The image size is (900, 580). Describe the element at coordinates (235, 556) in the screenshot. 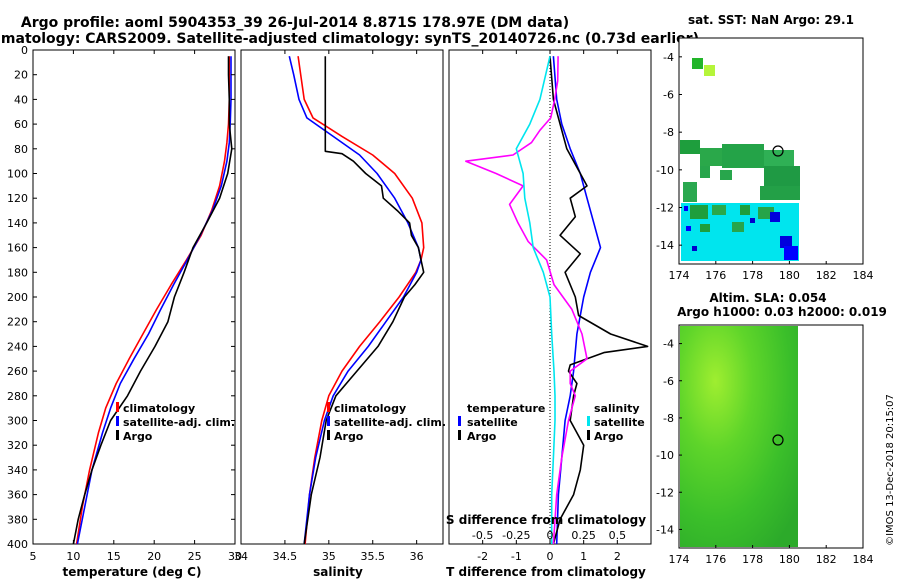

I see `x-tick-label: 30` at that location.